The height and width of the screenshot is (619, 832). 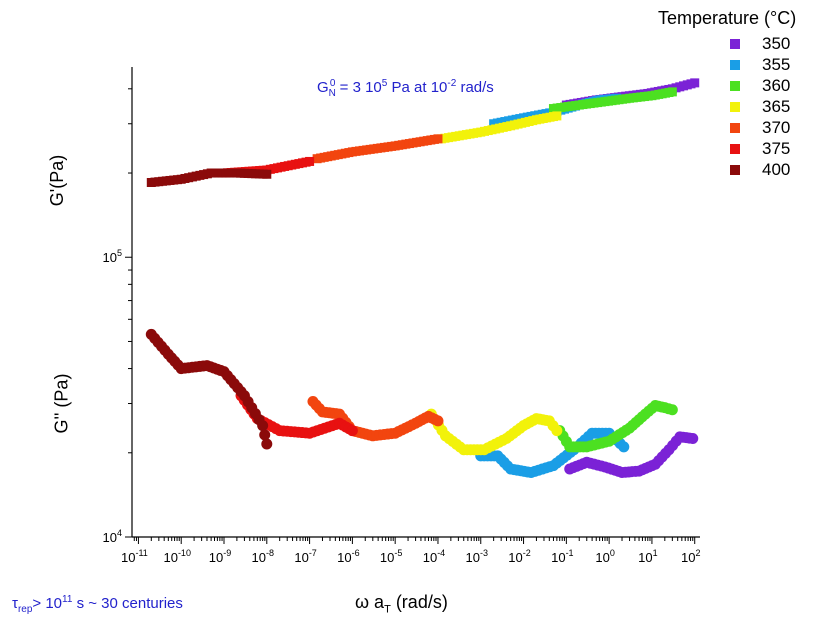 I want to click on x-tick-label: 10⁻¹⁰, so click(x=176, y=556).